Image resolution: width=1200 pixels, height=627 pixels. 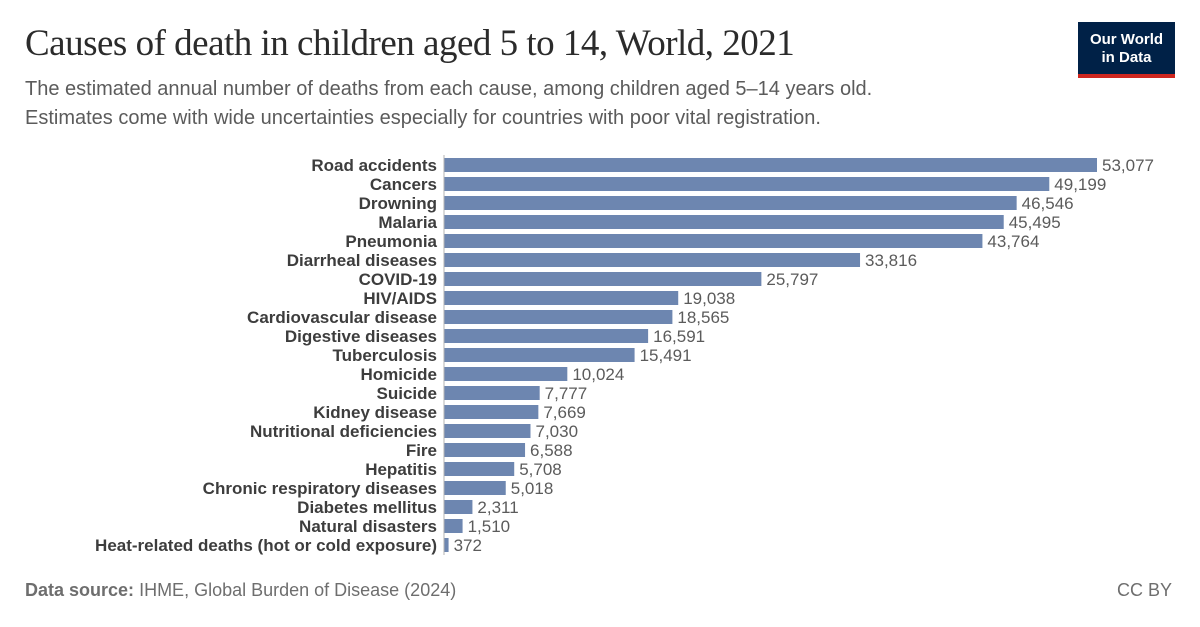 I want to click on category-label: Drowning, so click(x=398, y=203).